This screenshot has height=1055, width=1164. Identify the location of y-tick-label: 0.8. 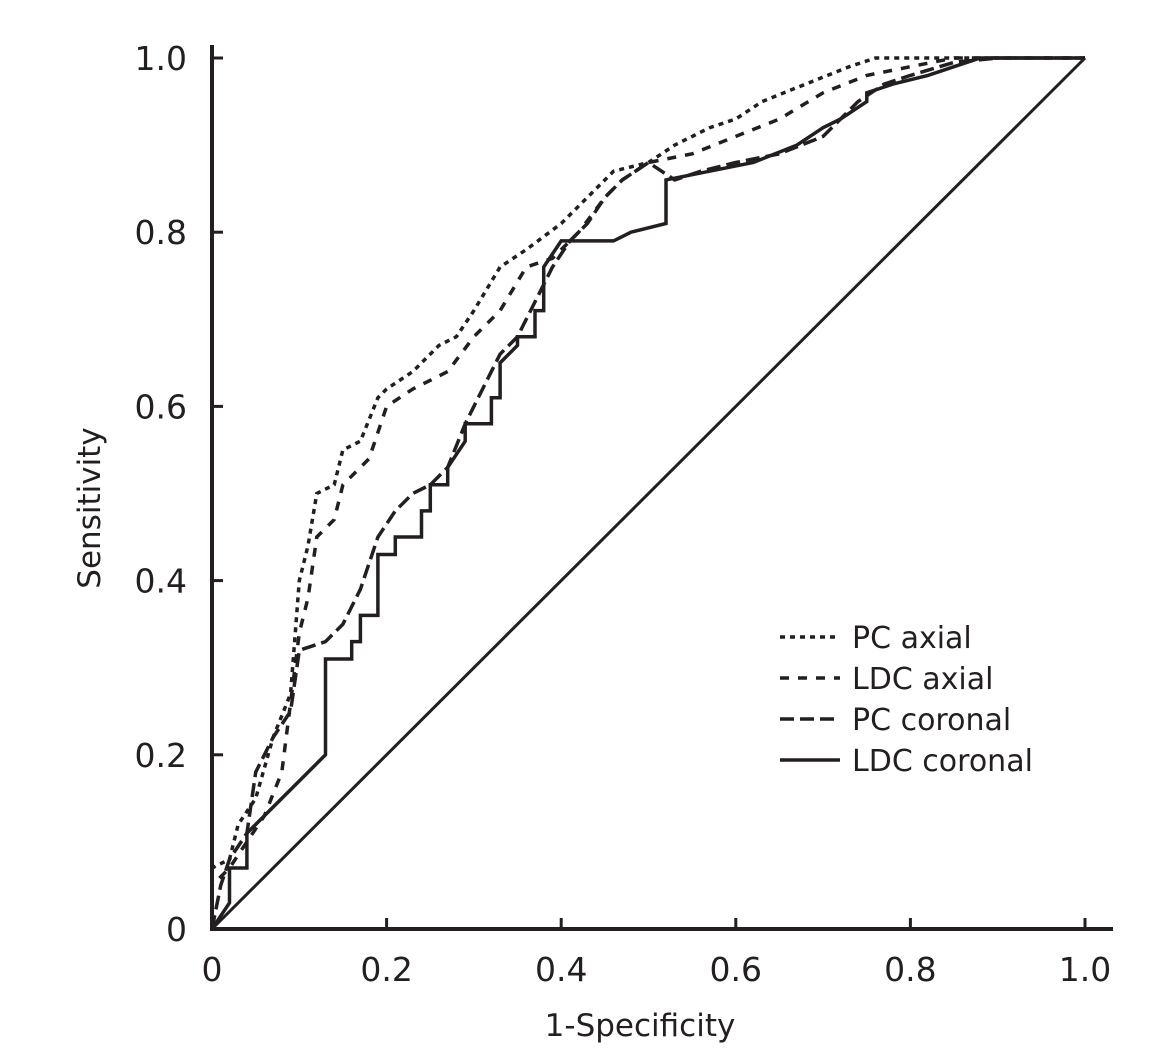
(161, 232).